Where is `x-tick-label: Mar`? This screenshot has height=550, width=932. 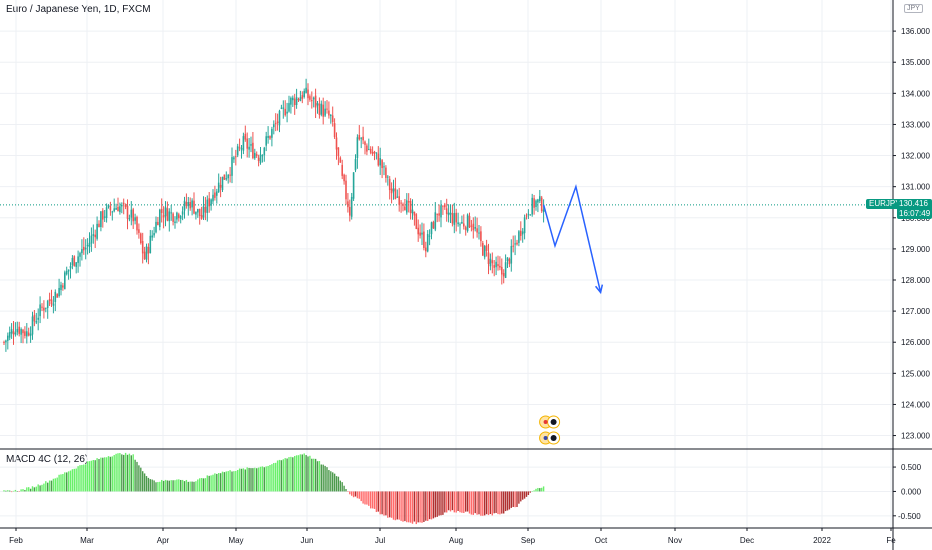 x-tick-label: Mar is located at coordinates (87, 540).